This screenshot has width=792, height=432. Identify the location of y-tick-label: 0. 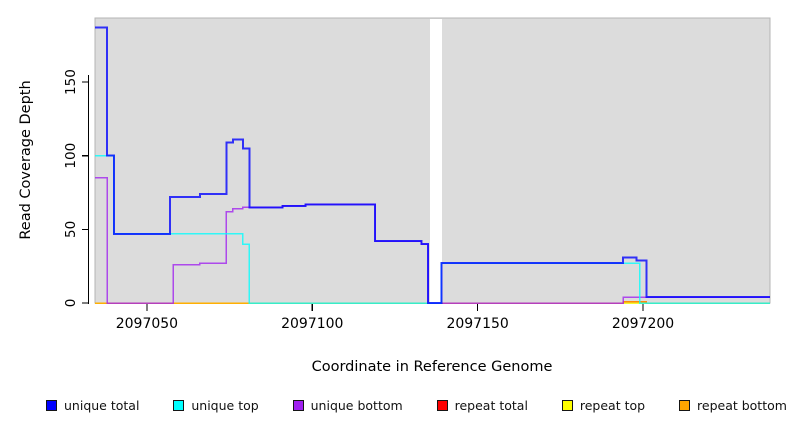
(71, 303).